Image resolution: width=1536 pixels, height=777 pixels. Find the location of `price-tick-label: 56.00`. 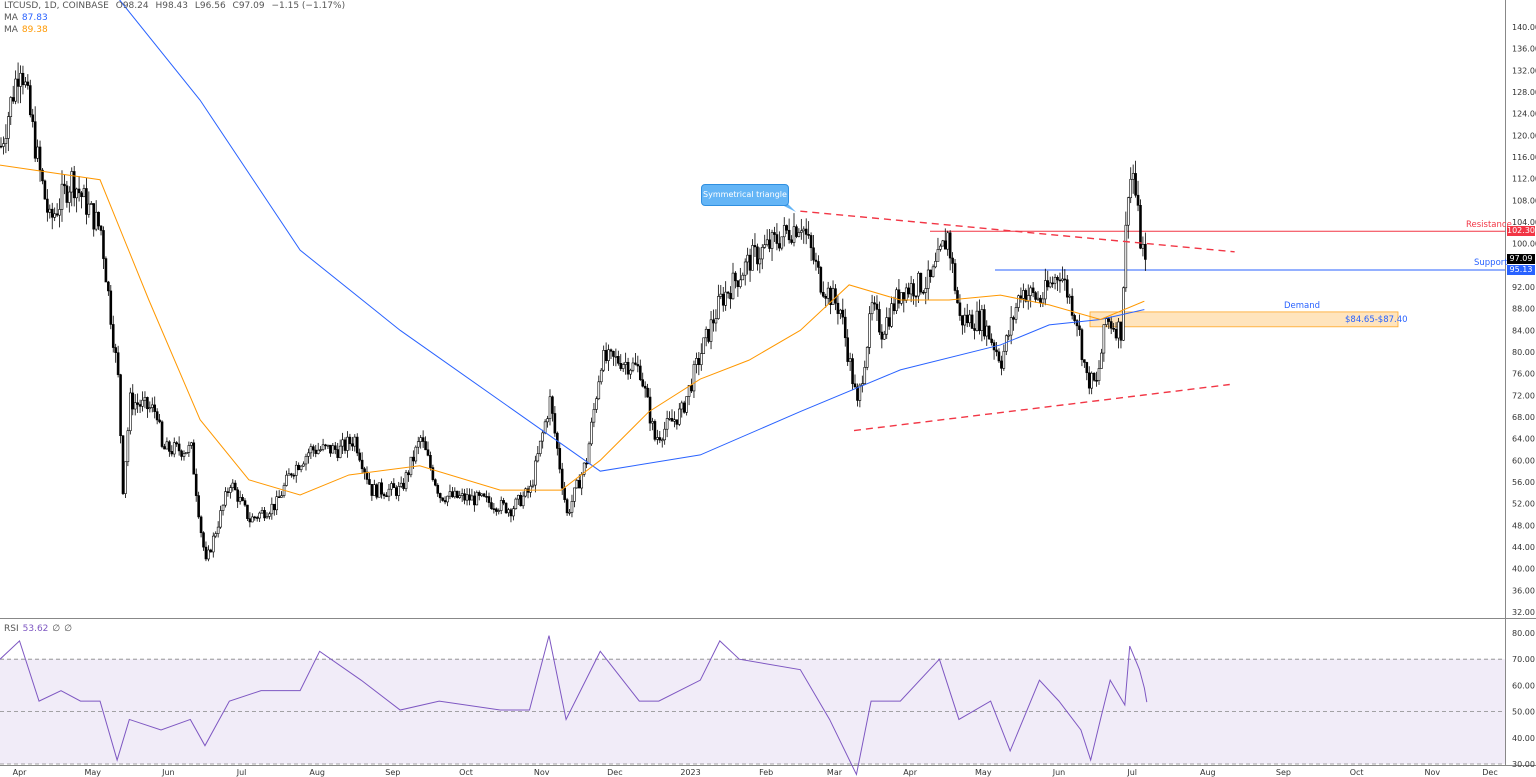

price-tick-label: 56.00 is located at coordinates (1523, 482).